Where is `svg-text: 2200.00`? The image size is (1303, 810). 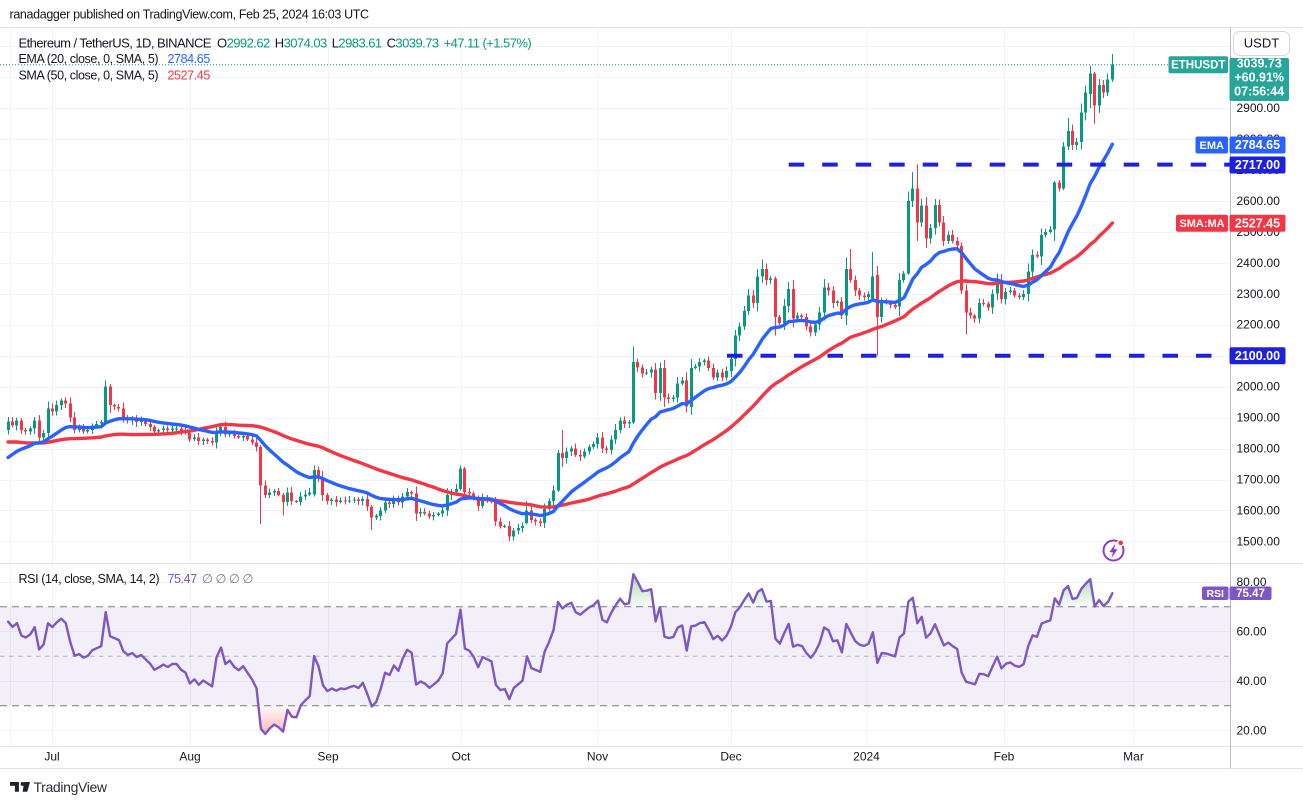 svg-text: 2200.00 is located at coordinates (1259, 325).